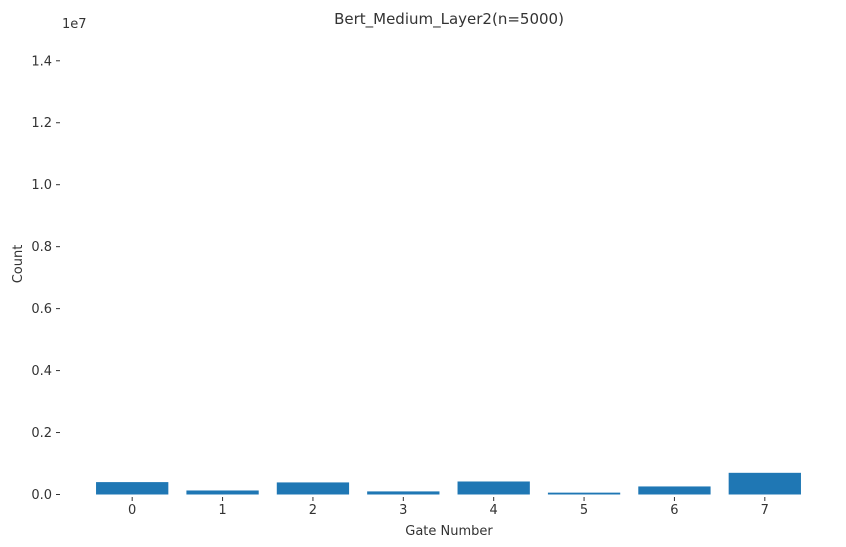 Image resolution: width=846 pixels, height=547 pixels. Describe the element at coordinates (41, 185) in the screenshot. I see `y-tick-label: 1.0` at that location.